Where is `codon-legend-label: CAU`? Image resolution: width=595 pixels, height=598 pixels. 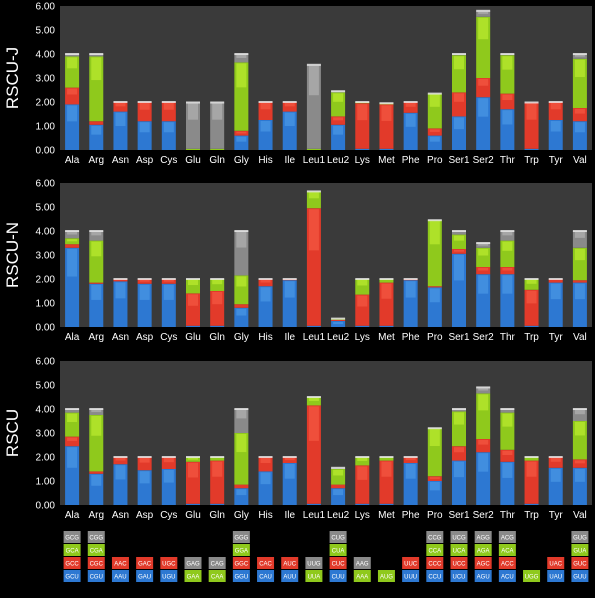
codon-legend-label: CAU is located at coordinates (265, 578).